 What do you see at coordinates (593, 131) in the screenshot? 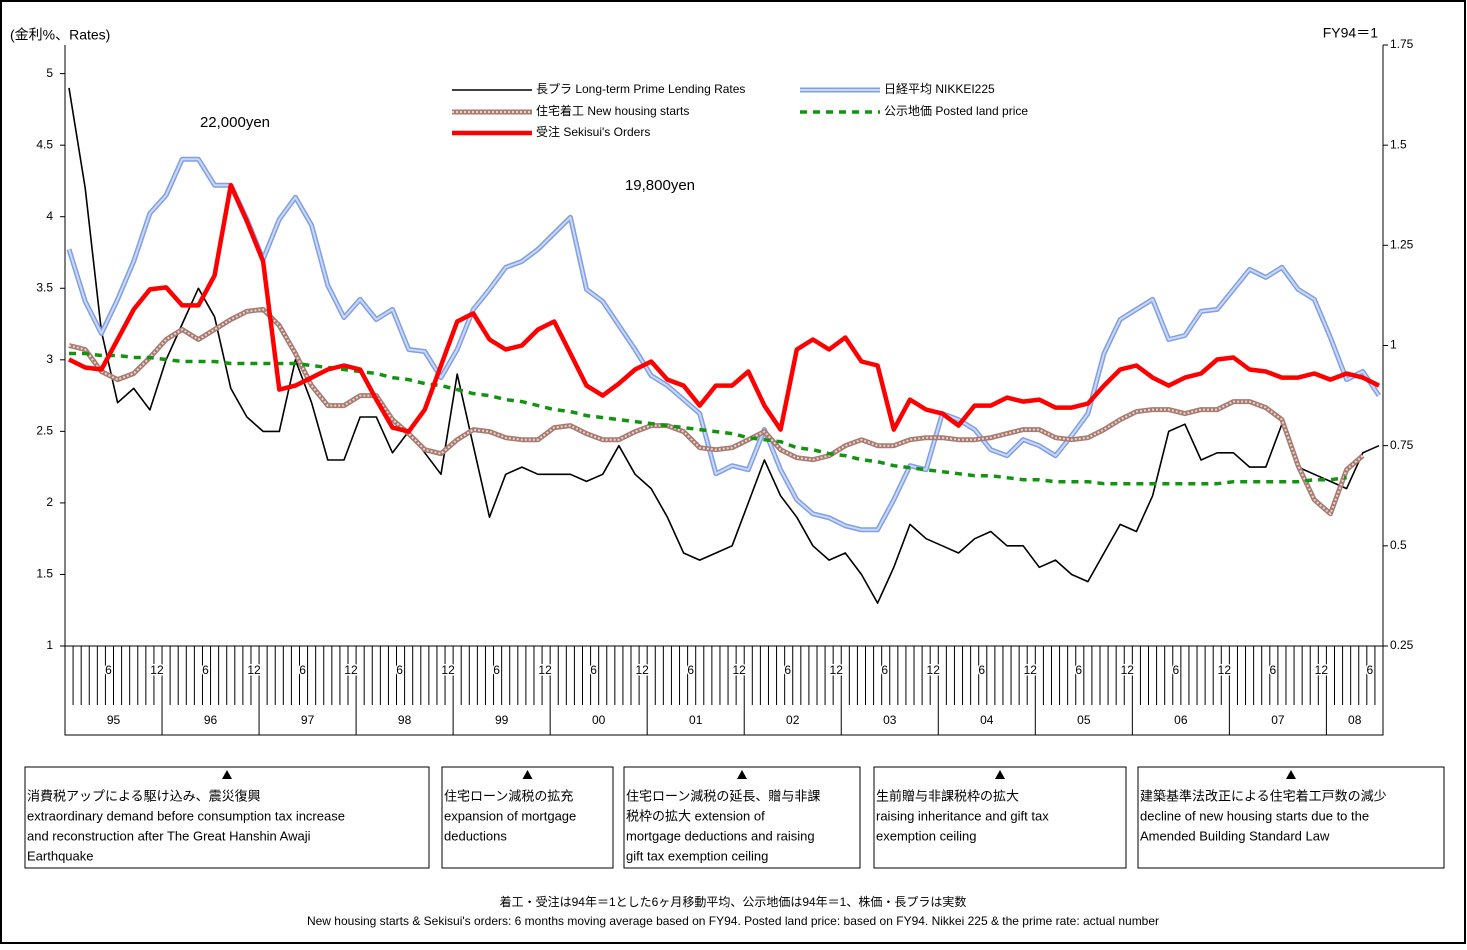
I see `legend-label: 受注 Sekisui's Orders` at bounding box center [593, 131].